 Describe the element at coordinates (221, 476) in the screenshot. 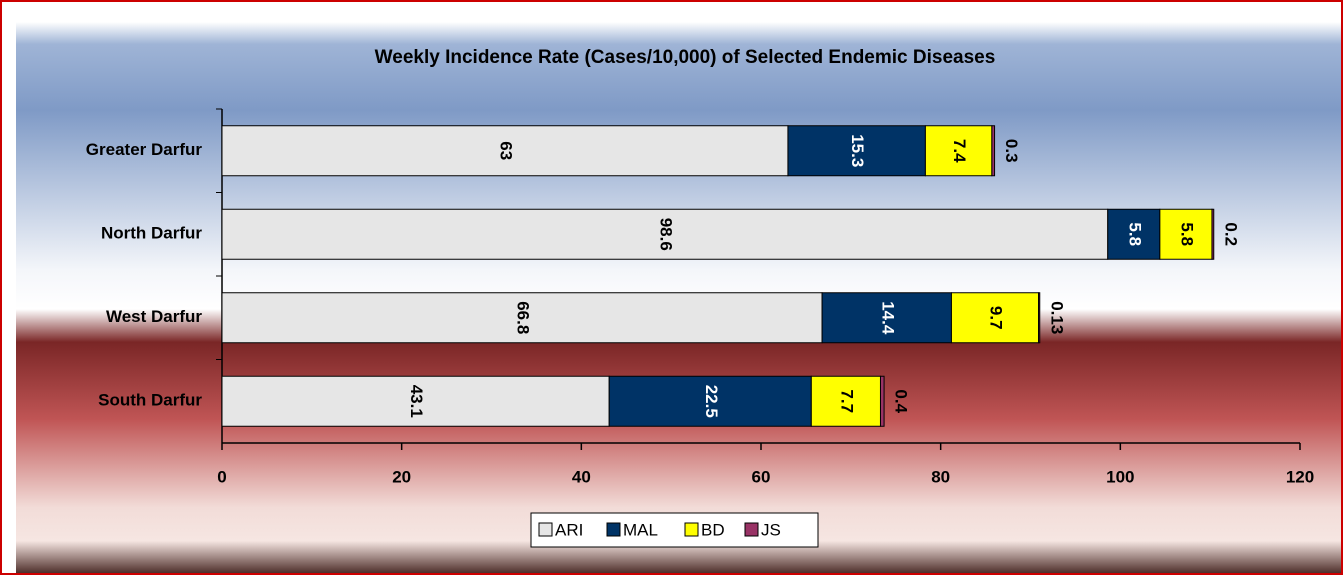

I see `x-tick-label: 0` at that location.